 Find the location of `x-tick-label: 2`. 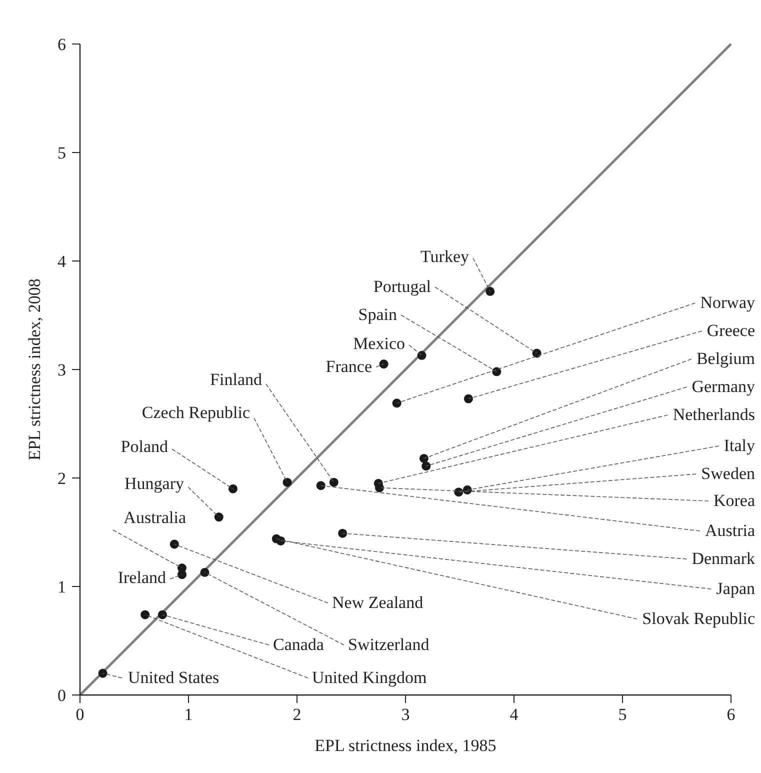

x-tick-label: 2 is located at coordinates (297, 714).